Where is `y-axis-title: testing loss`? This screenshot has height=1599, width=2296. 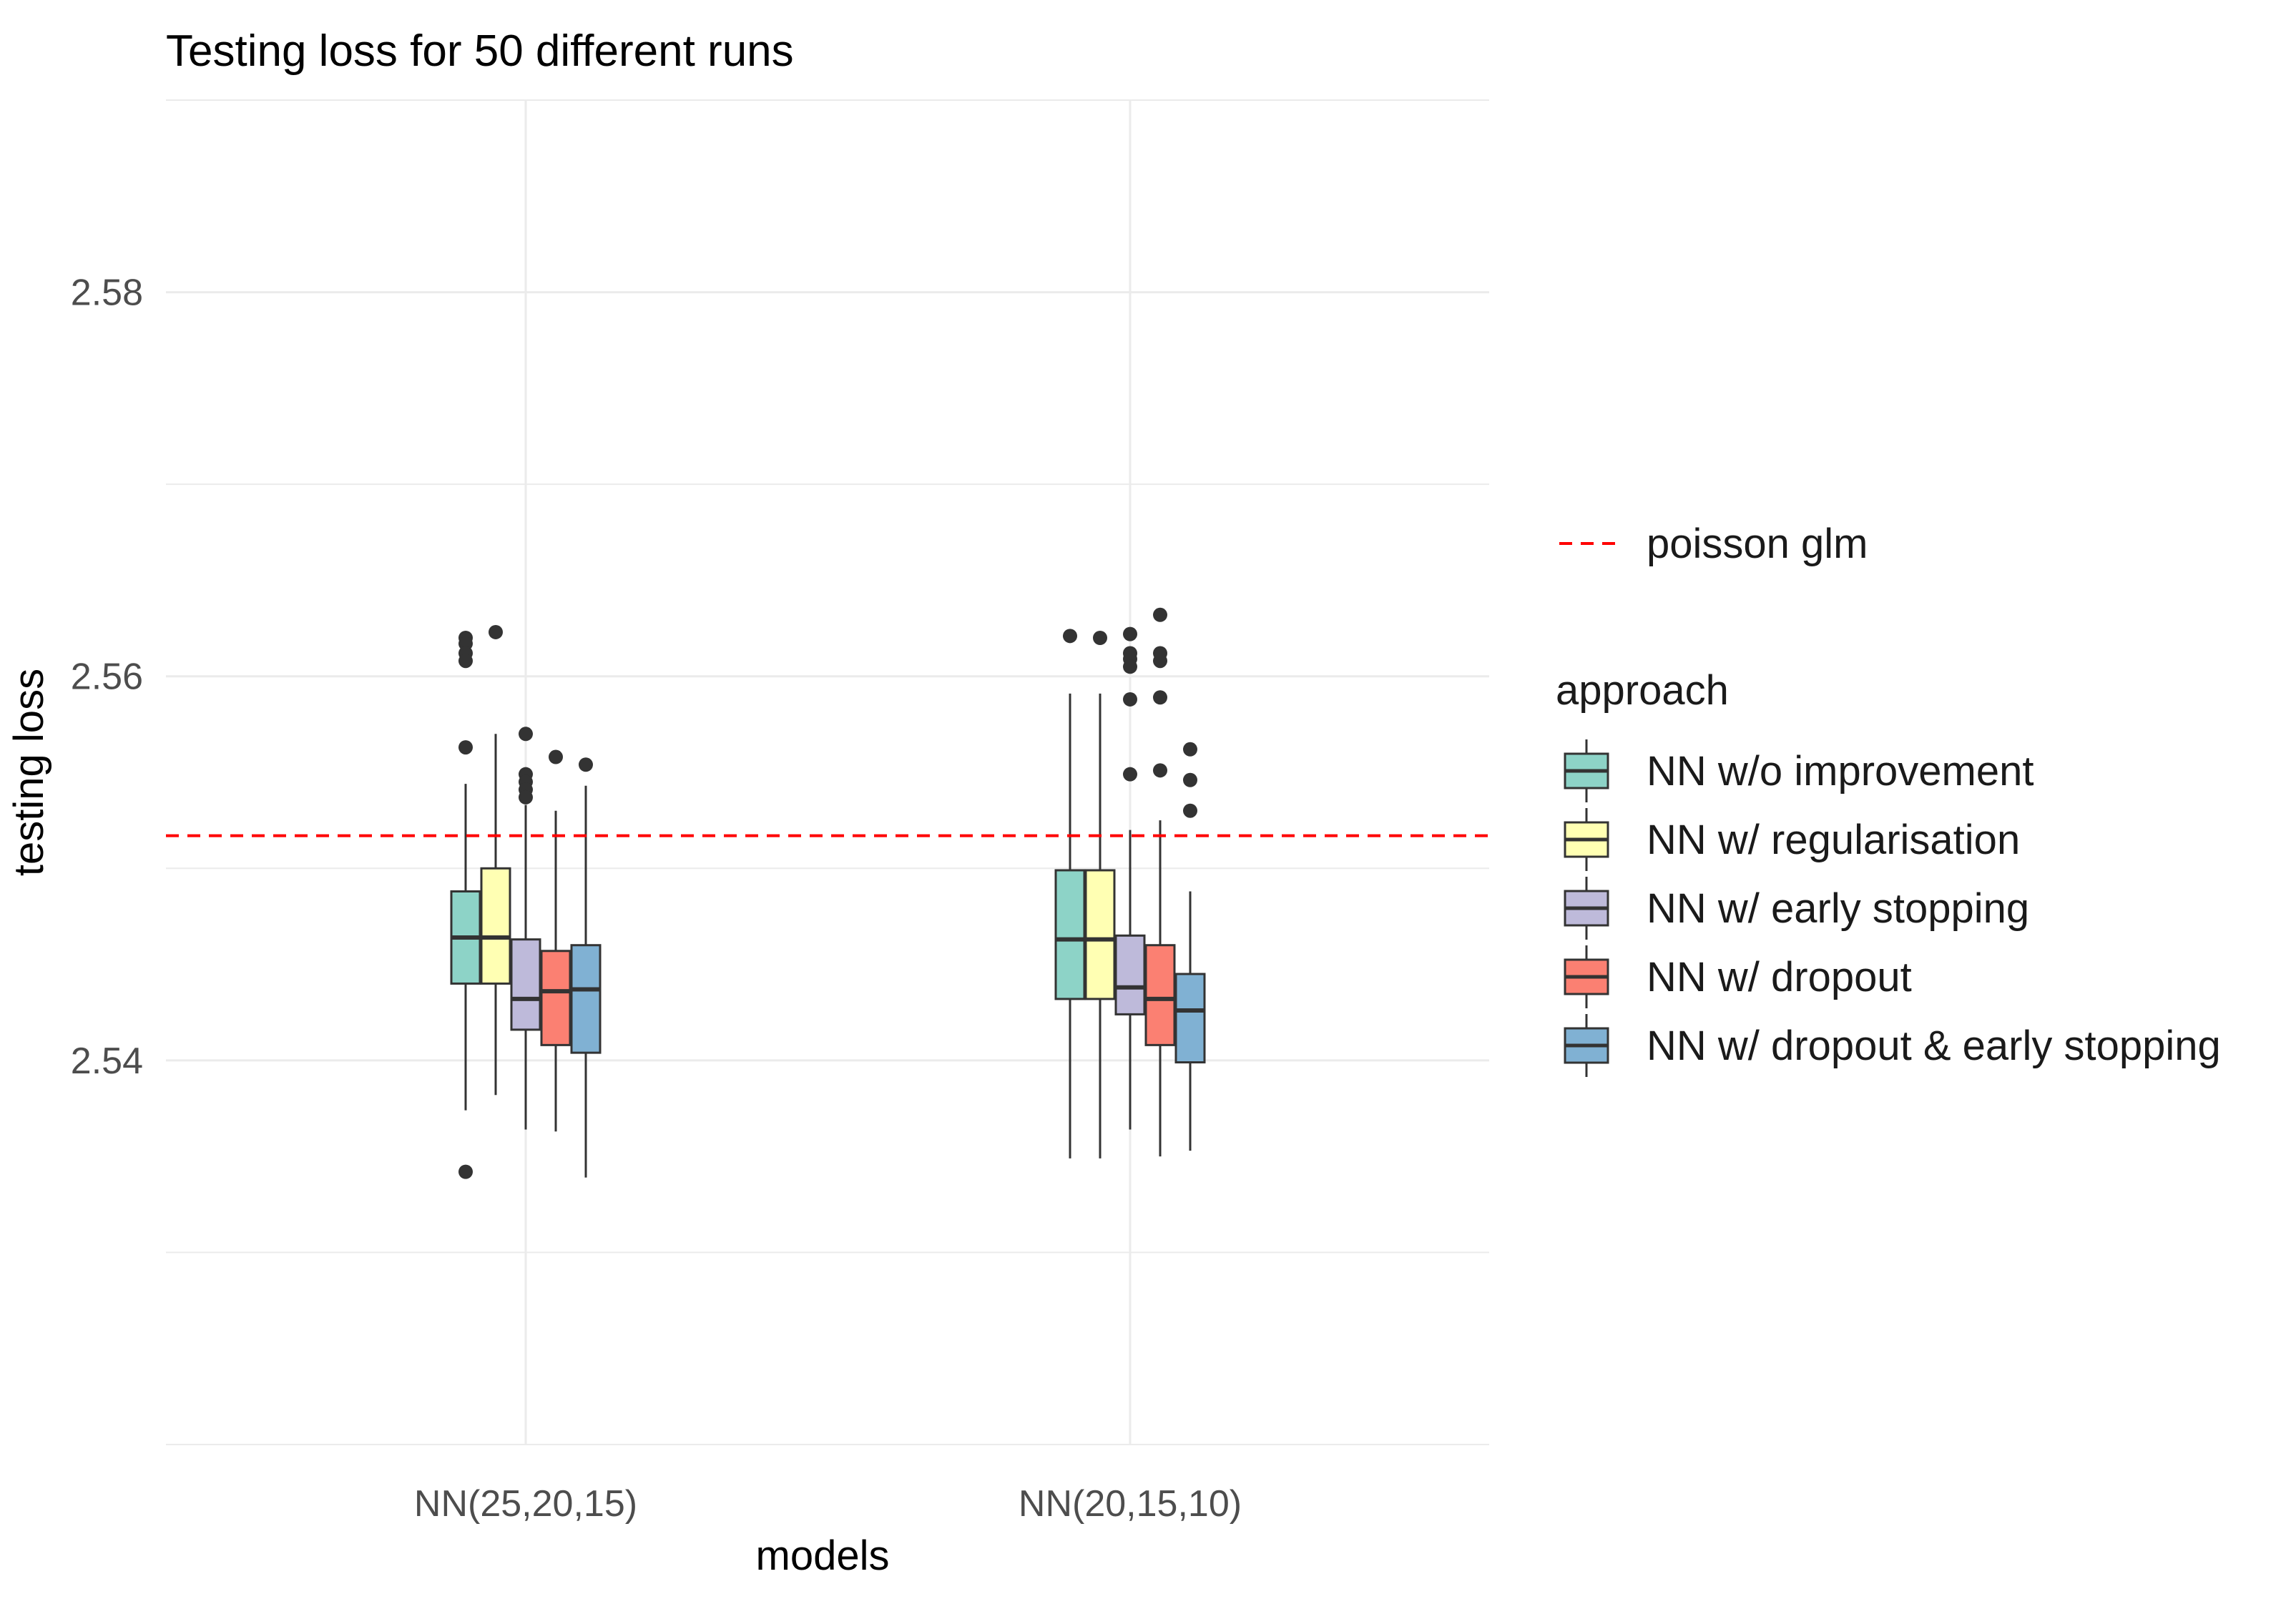 y-axis-title: testing loss is located at coordinates (29, 773).